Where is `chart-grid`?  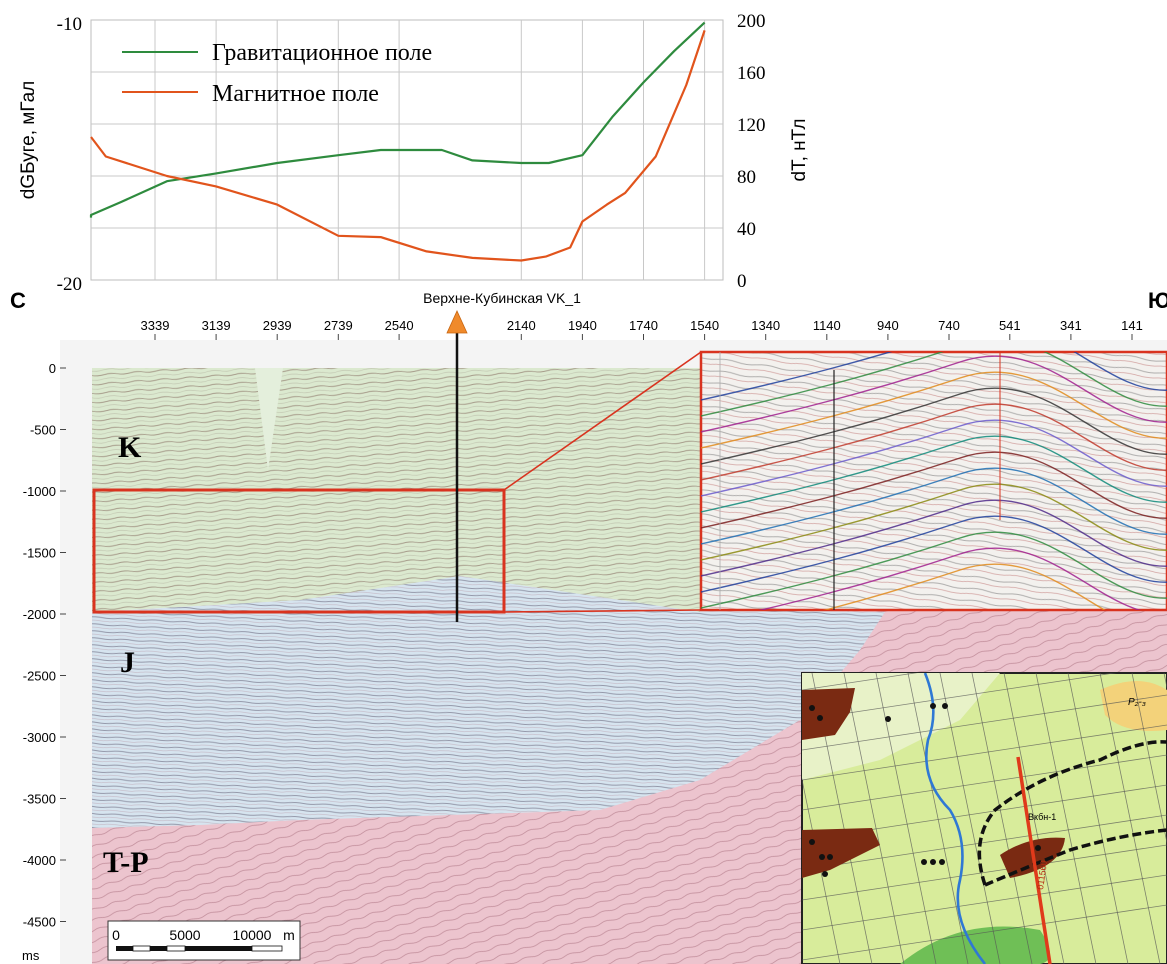
chart-grid is located at coordinates (407, 150).